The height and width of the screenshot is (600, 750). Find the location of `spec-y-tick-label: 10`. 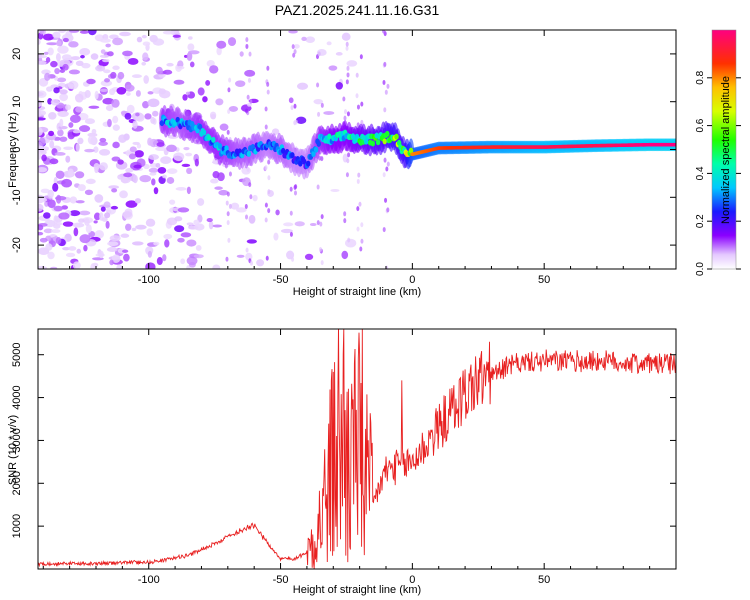

spec-y-tick-label: 10 is located at coordinates (17, 102).